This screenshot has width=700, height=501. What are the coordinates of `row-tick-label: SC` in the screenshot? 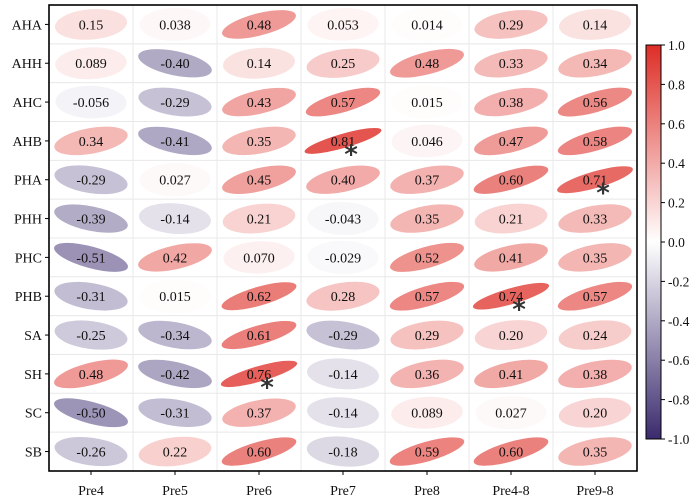 It's located at (33, 414).